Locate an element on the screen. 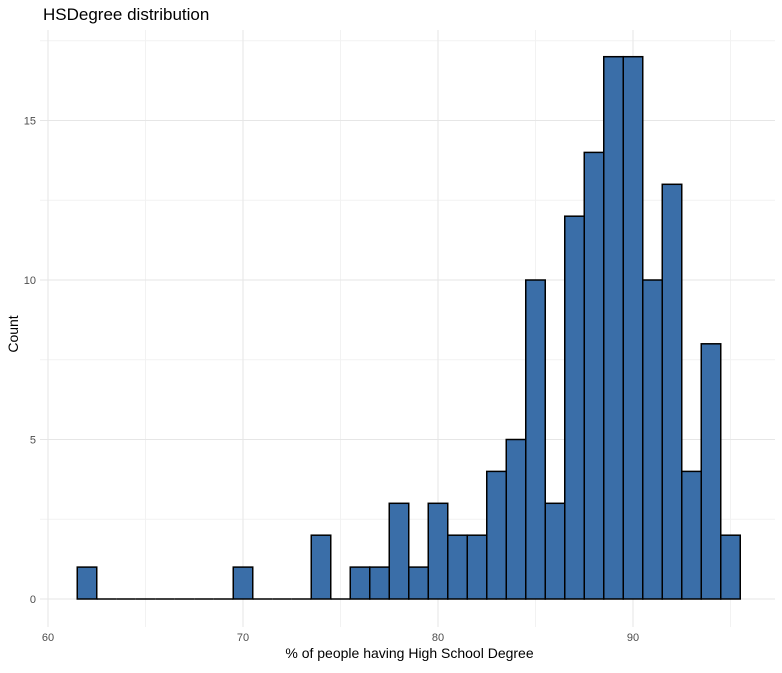  y-tick-label: 15 is located at coordinates (30, 122).